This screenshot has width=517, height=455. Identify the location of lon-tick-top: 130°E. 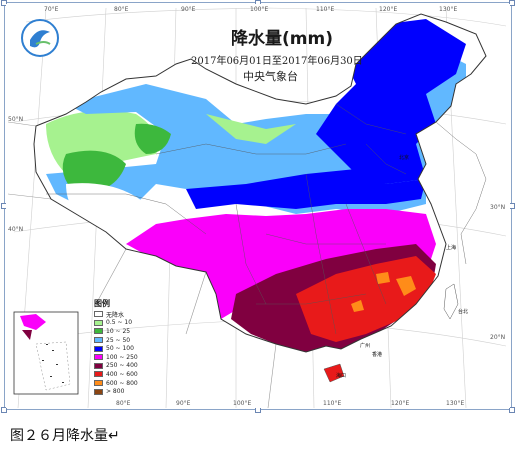
(448, 9).